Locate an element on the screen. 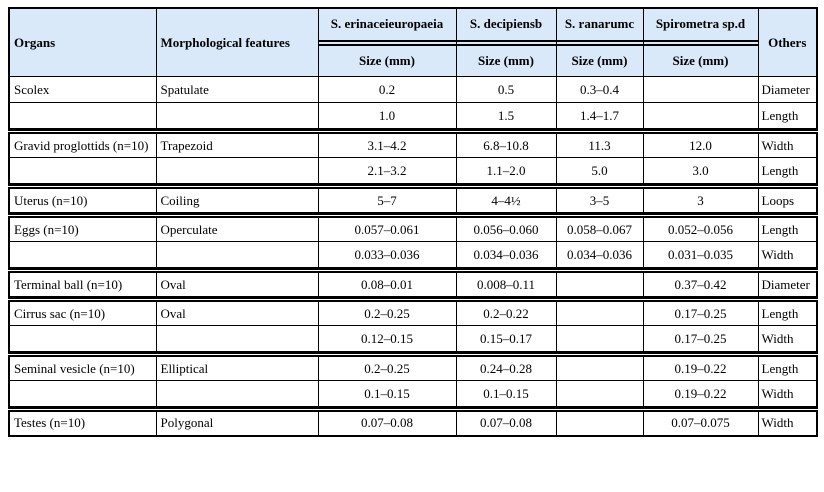  value-cell-species-2: 0.056–0.060 is located at coordinates (506, 228).